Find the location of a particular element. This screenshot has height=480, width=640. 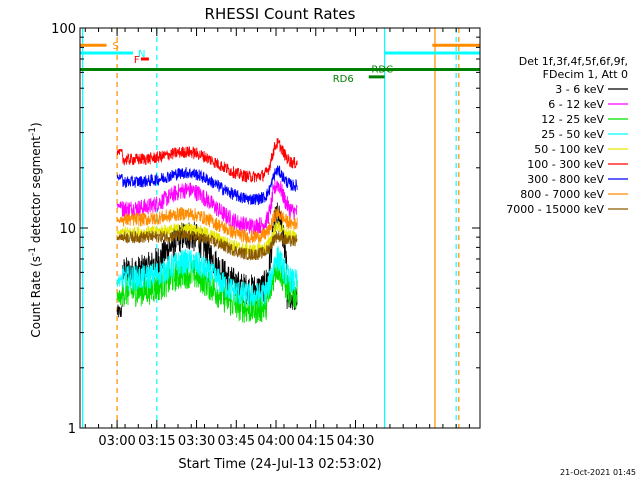

flag-label-1: N is located at coordinates (141, 54).